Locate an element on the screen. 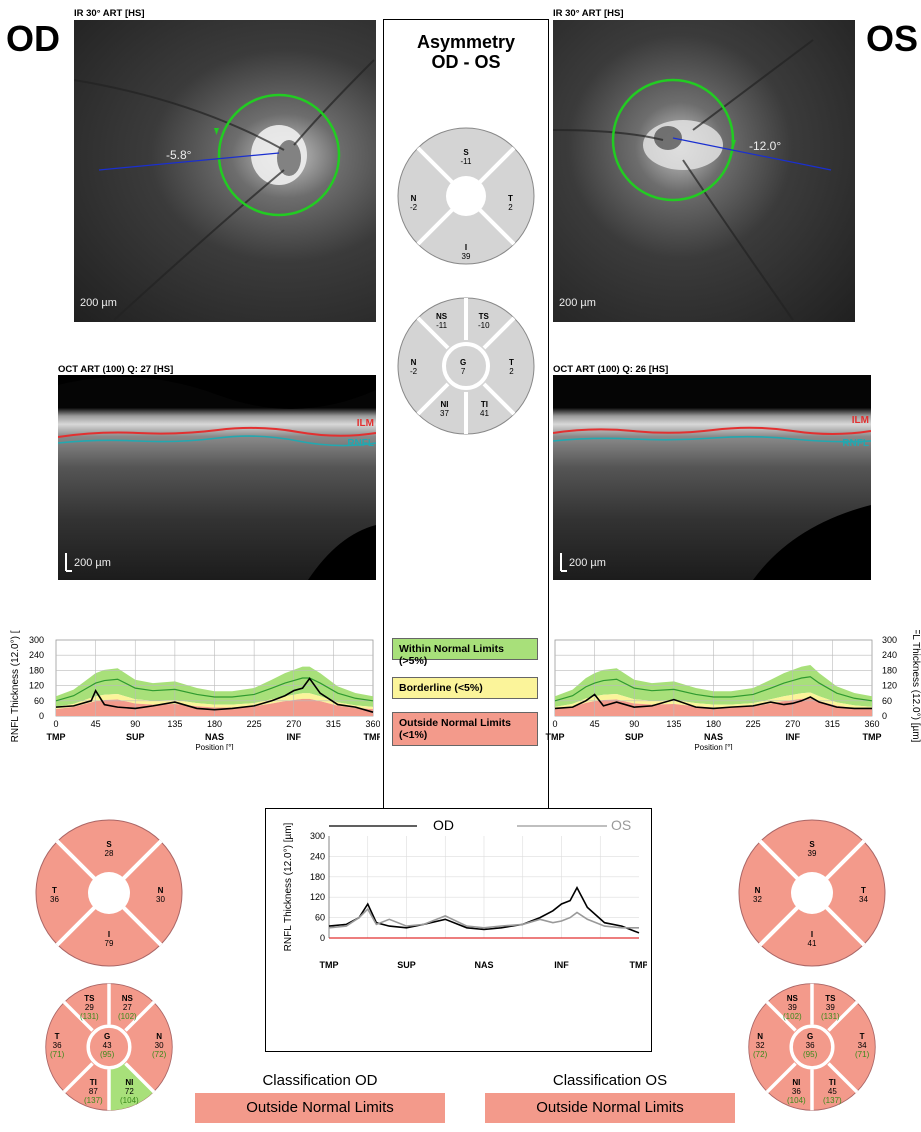 The image size is (921, 1132). asym-quad-s: -11 is located at coordinates (466, 161).